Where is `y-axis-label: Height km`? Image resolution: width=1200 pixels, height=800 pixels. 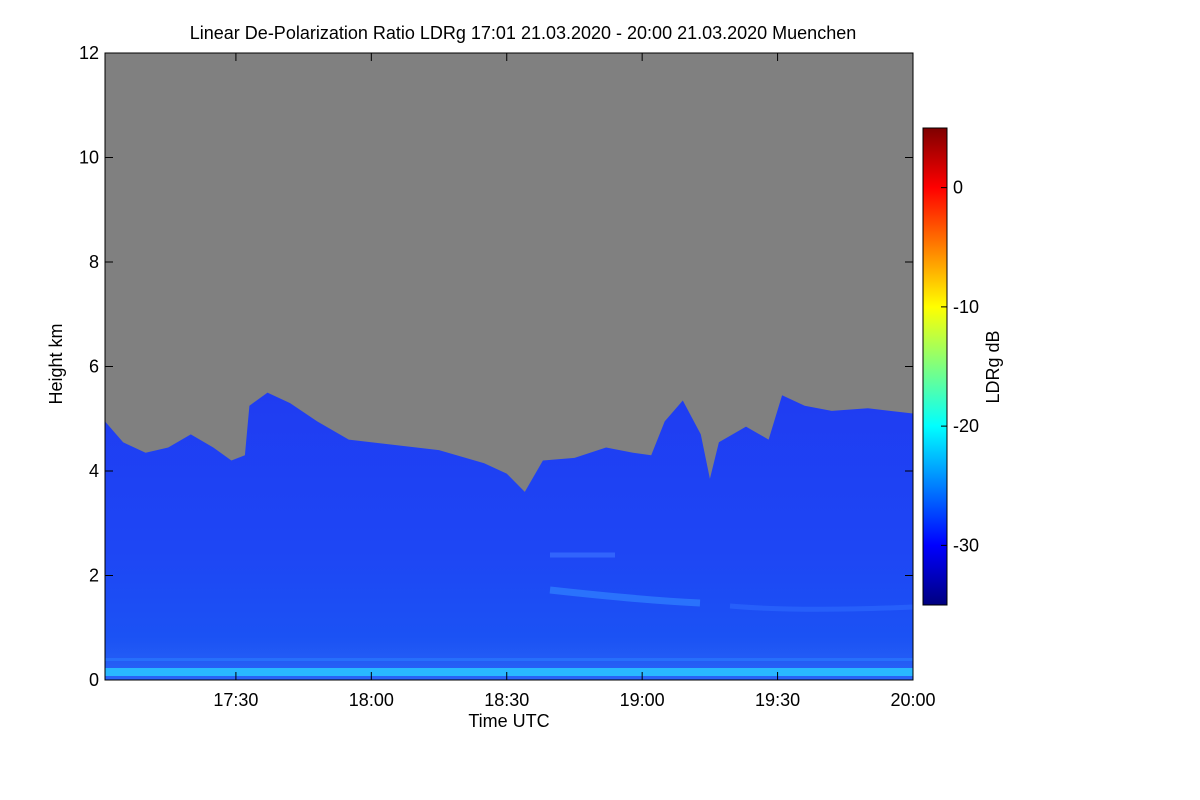
y-axis-label: Height km is located at coordinates (56, 363).